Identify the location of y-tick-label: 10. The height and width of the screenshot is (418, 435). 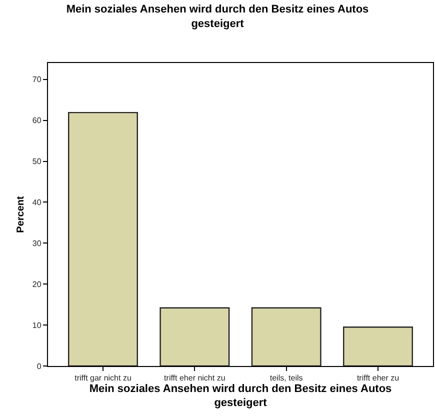
(37, 325).